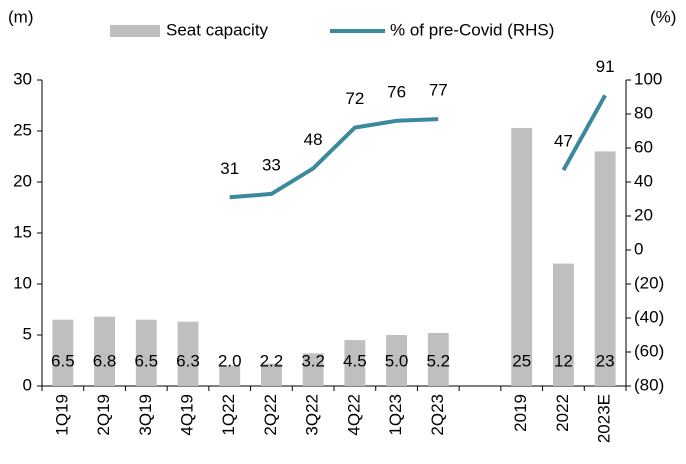  I want to click on x-tick-label: 2019, so click(520, 413).